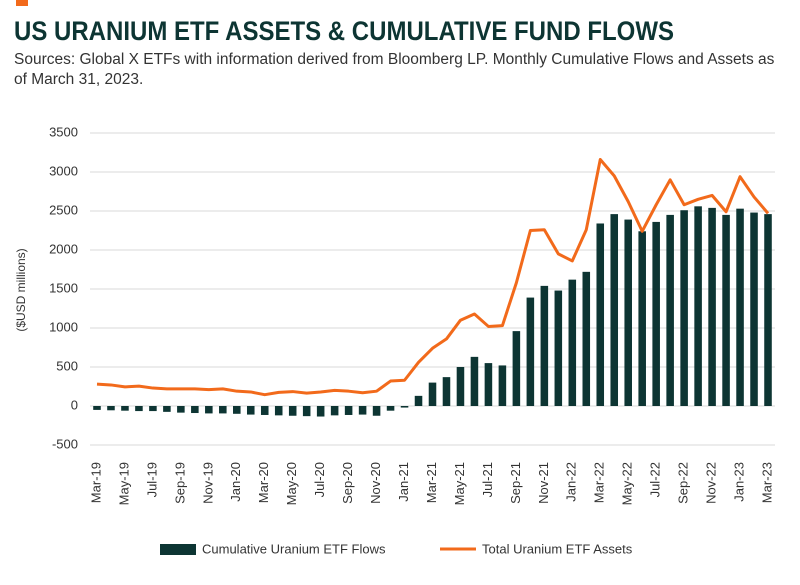 This screenshot has height=585, width=800. I want to click on x-tick-label: Nov-22, so click(711, 483).